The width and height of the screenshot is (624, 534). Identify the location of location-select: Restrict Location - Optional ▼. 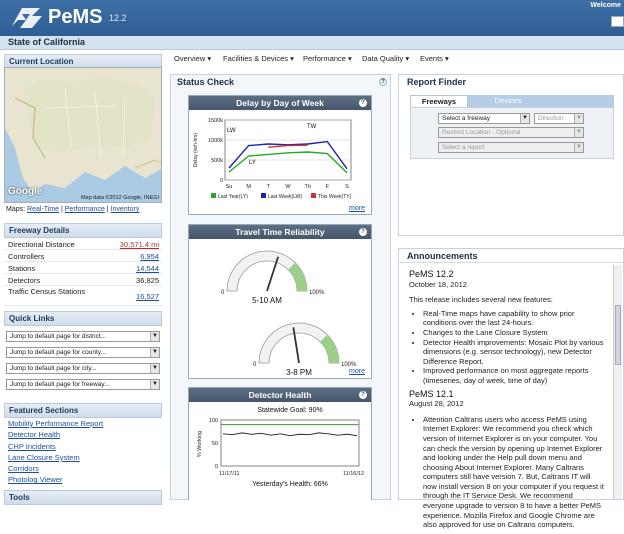
(511, 132).